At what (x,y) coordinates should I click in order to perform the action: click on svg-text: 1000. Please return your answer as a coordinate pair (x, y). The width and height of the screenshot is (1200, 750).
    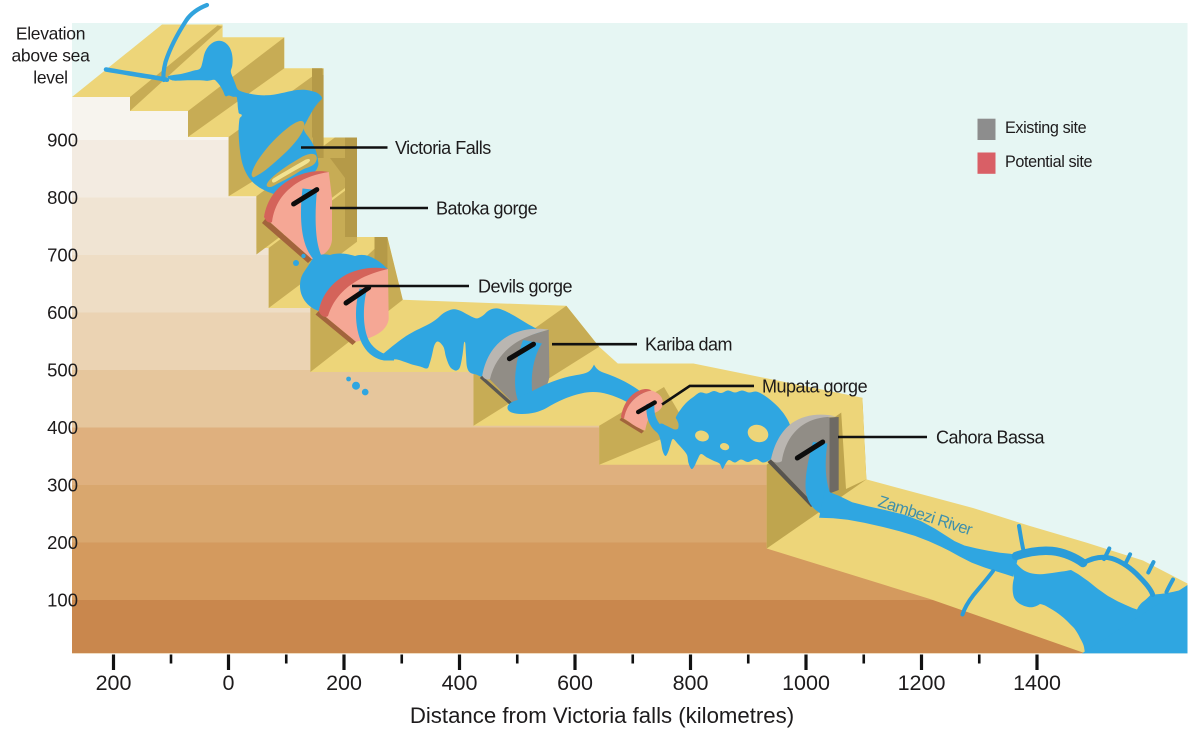
    Looking at the image, I should click on (806, 683).